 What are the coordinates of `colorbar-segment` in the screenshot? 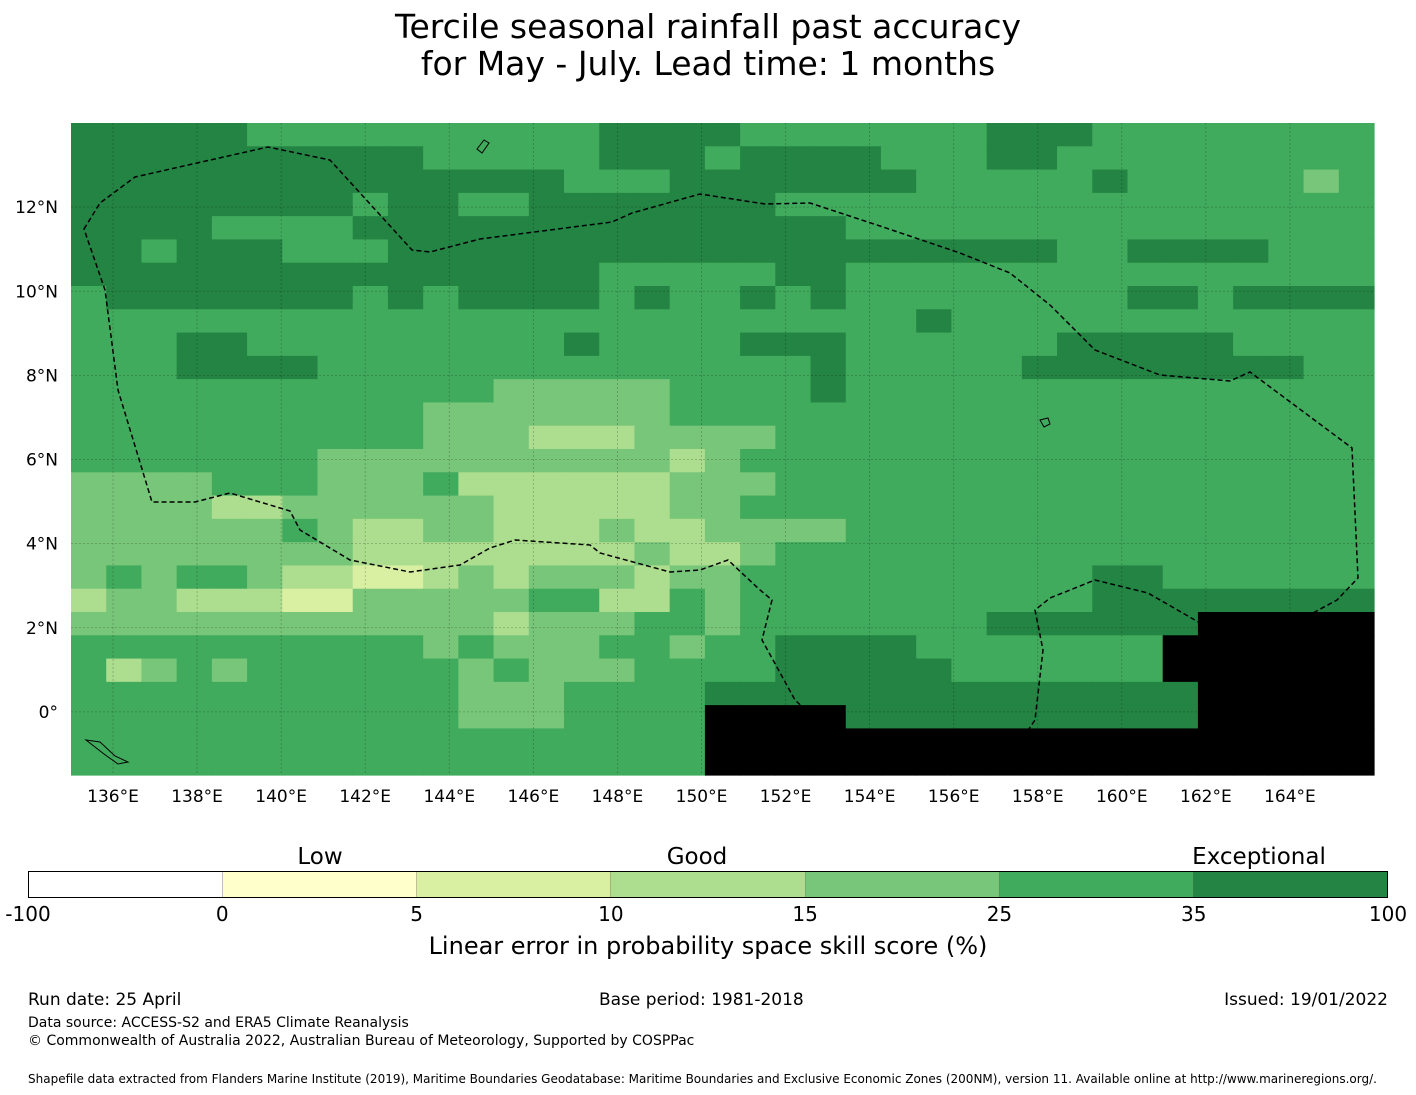 It's located at (514, 884).